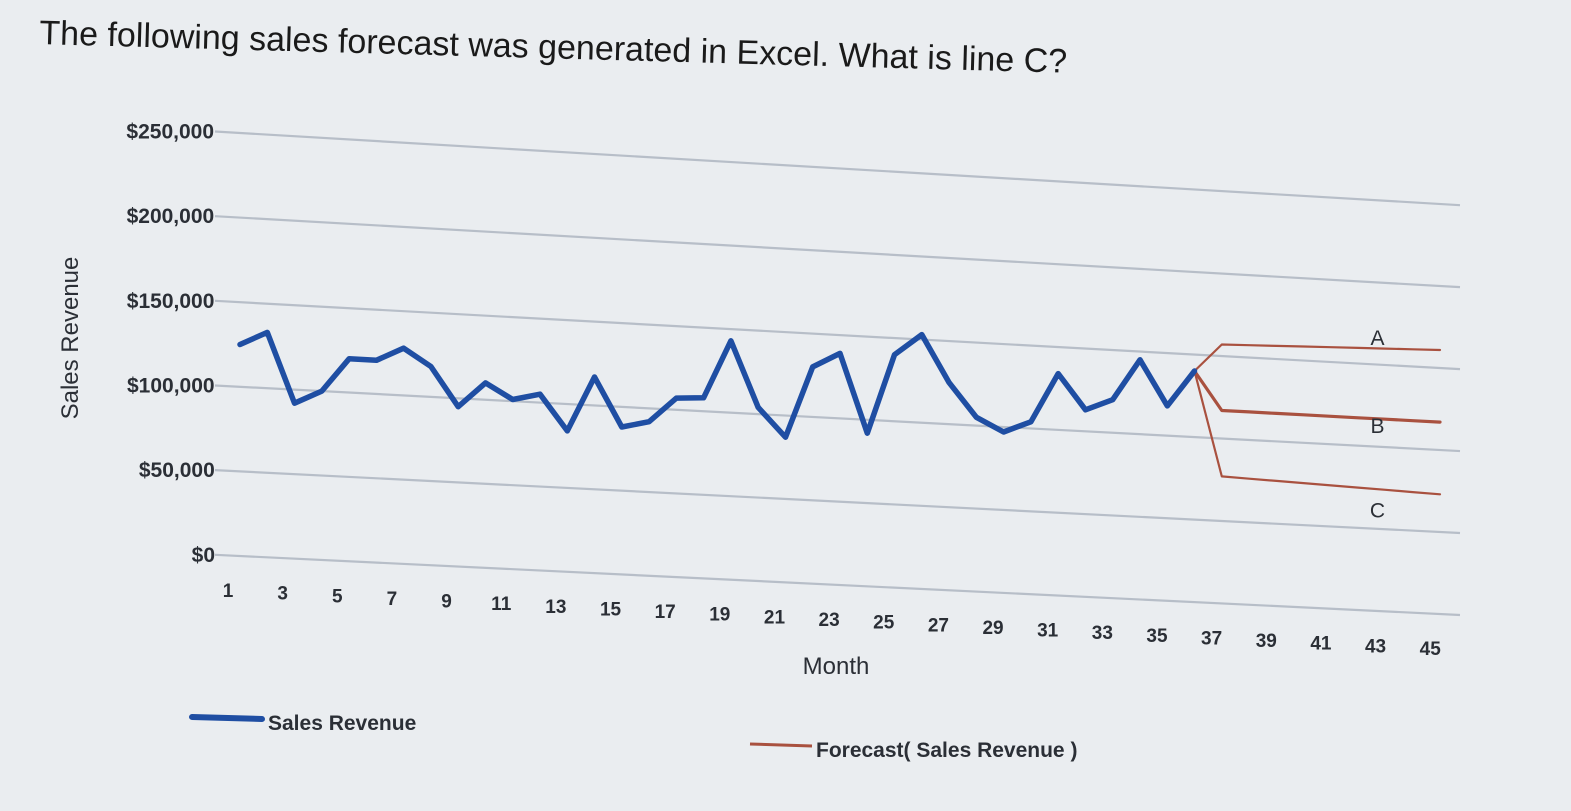 The width and height of the screenshot is (1571, 811). Describe the element at coordinates (1211, 638) in the screenshot. I see `x-tick-label: 37` at that location.